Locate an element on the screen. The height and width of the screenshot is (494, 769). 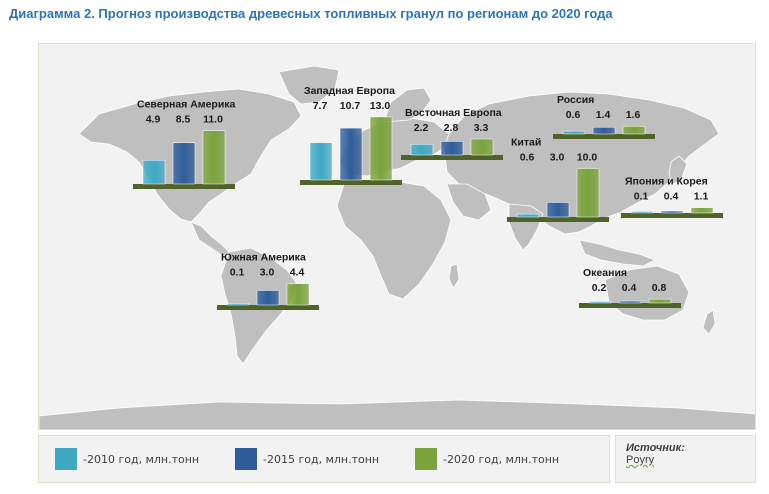
data-label: 2.8 is located at coordinates (451, 128).